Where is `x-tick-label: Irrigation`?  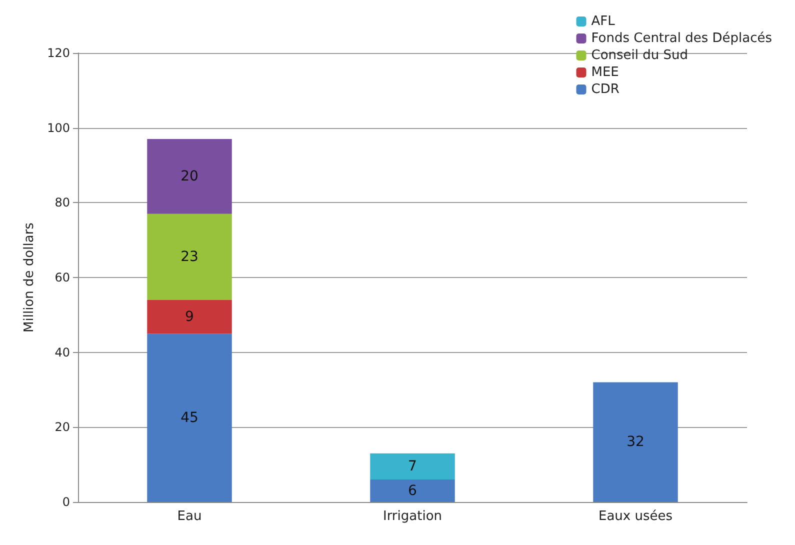 x-tick-label: Irrigation is located at coordinates (412, 516).